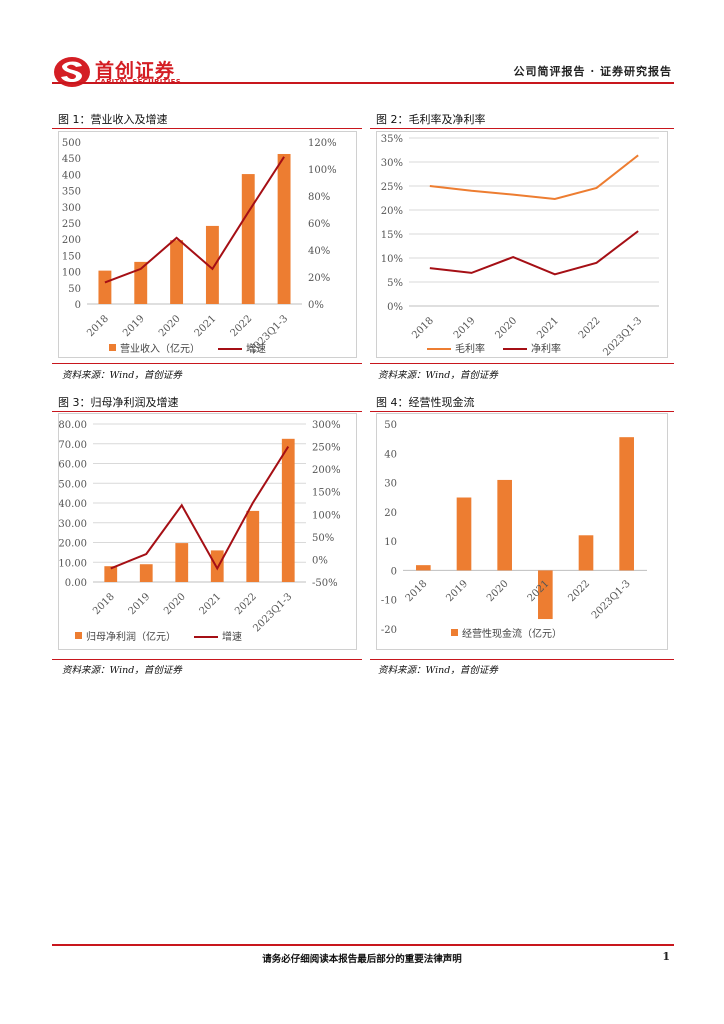  I want to click on y-tick-label: 60.00, so click(73, 465).